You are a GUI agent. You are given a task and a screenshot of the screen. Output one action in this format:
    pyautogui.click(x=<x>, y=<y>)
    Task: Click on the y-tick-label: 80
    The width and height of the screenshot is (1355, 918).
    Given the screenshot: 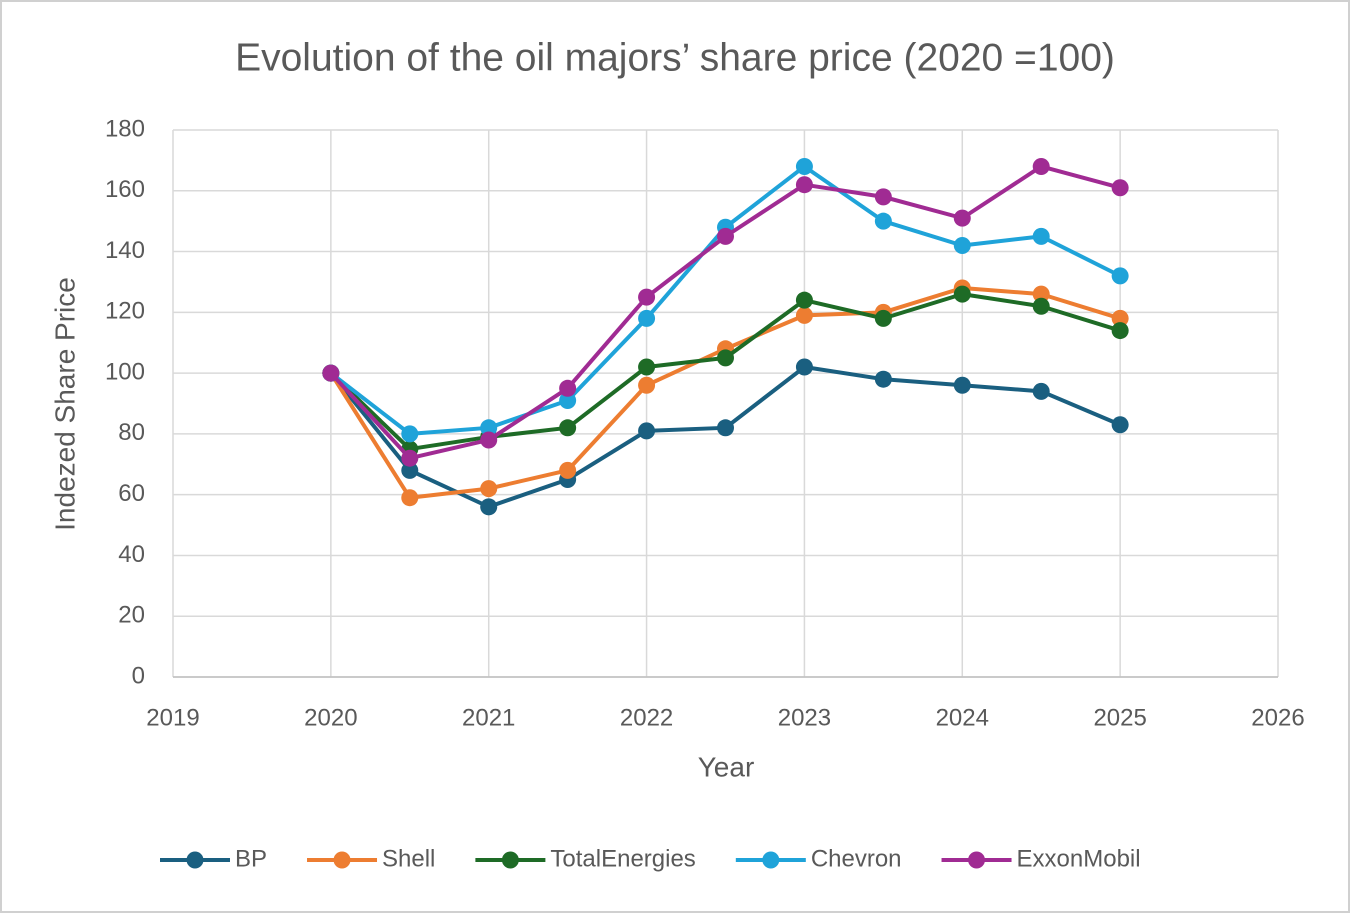 What is the action you would take?
    pyautogui.click(x=131, y=432)
    